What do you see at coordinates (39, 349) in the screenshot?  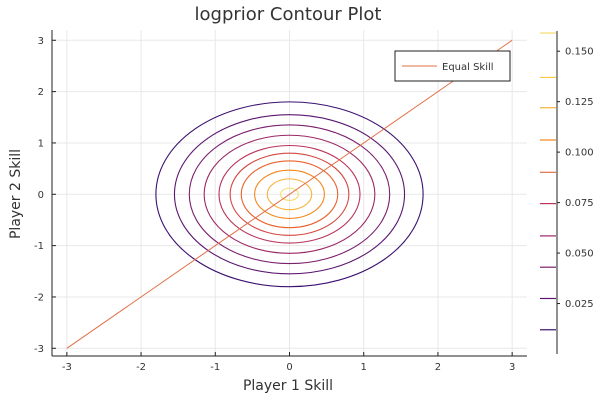 I see `y-tick-label-0: -3` at bounding box center [39, 349].